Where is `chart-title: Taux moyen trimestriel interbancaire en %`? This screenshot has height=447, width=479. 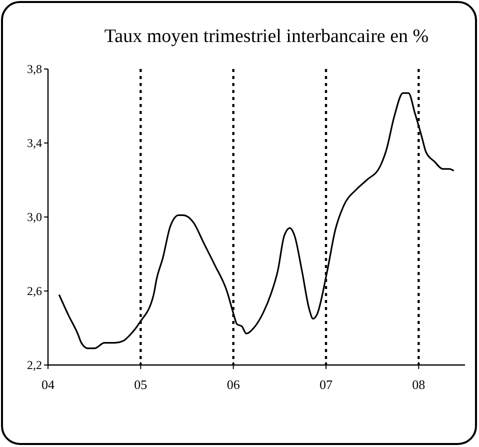 chart-title: Taux moyen trimestriel interbancaire en % is located at coordinates (266, 36).